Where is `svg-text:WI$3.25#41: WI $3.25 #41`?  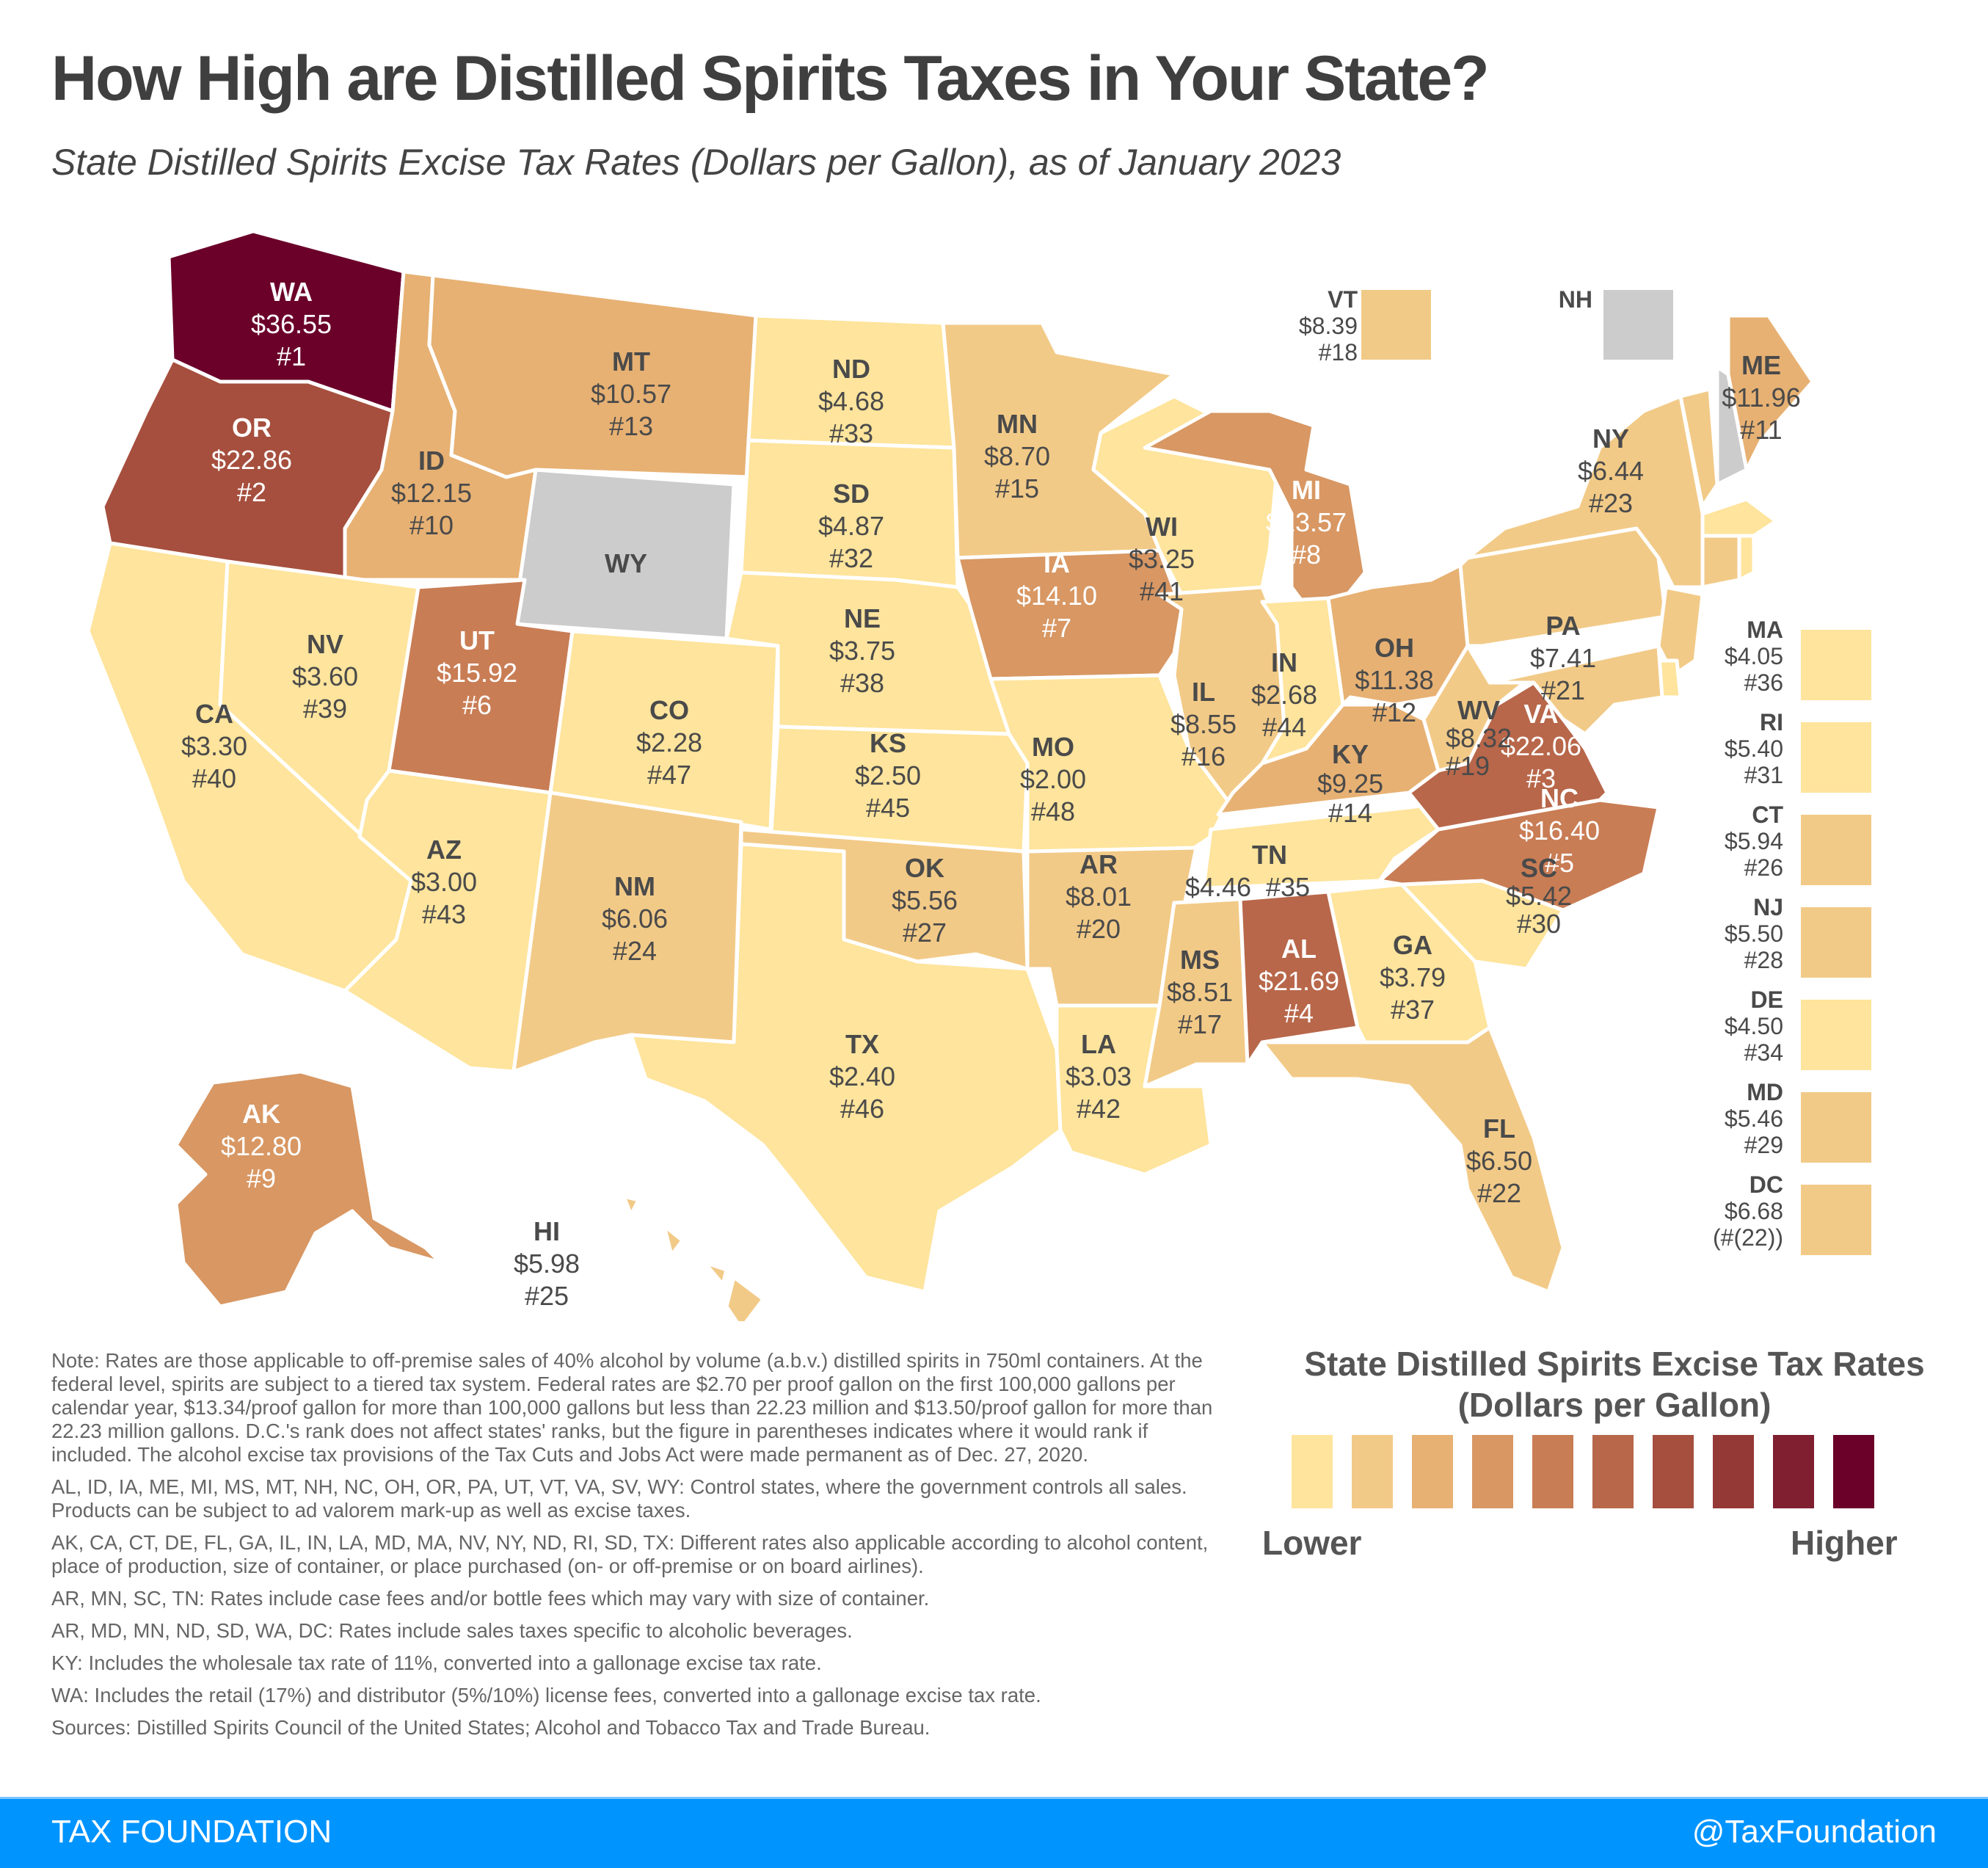 svg-text:WI$3.25#41: WI $3.25 #41 is located at coordinates (1162, 559).